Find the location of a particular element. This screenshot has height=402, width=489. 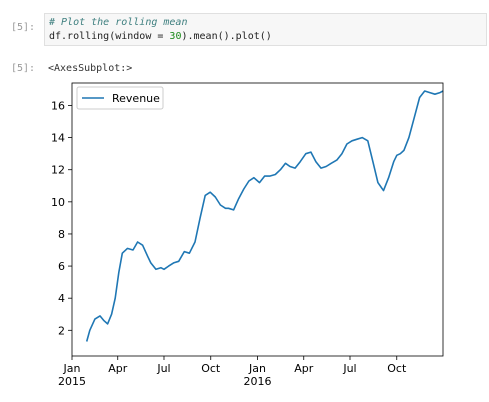

code-line: df.rolling(window = 30).mean().plot() is located at coordinates (160, 36).